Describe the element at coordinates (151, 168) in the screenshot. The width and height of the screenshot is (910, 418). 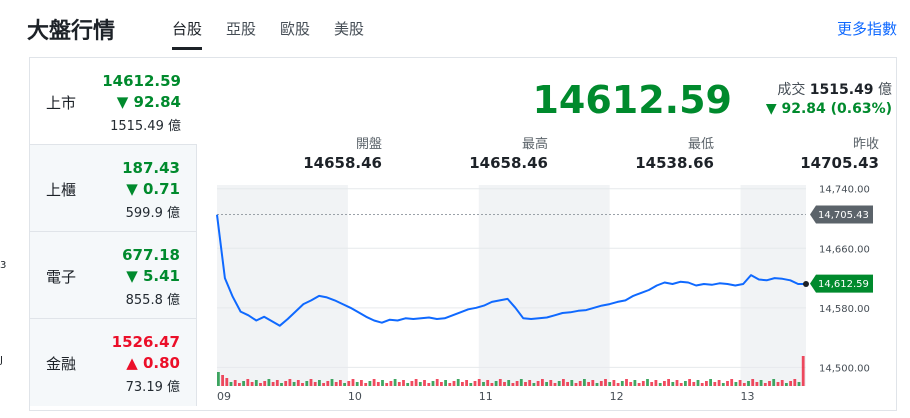
I see `index-price: 187.43` at that location.